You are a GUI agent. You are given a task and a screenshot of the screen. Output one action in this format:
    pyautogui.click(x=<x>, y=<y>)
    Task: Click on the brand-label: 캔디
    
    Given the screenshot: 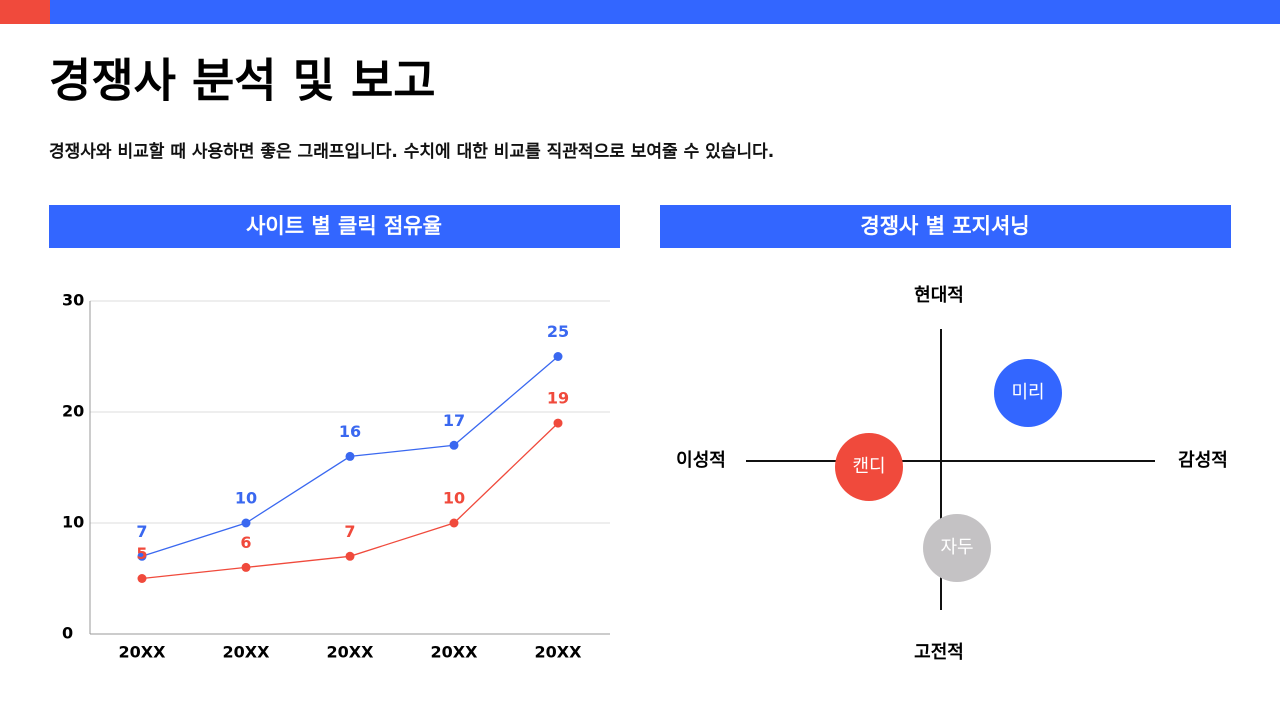 What is the action you would take?
    pyautogui.click(x=868, y=466)
    